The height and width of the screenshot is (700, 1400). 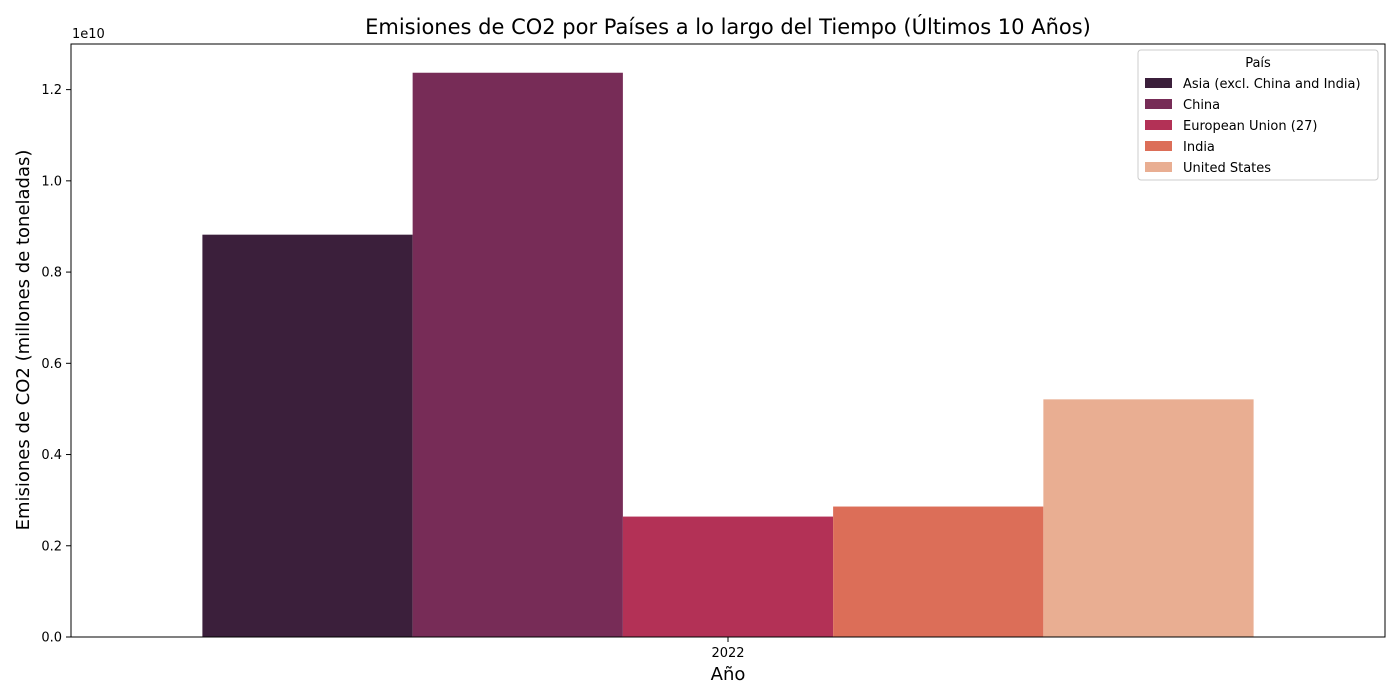 I want to click on y-tick-label: 0.8, so click(x=51, y=273).